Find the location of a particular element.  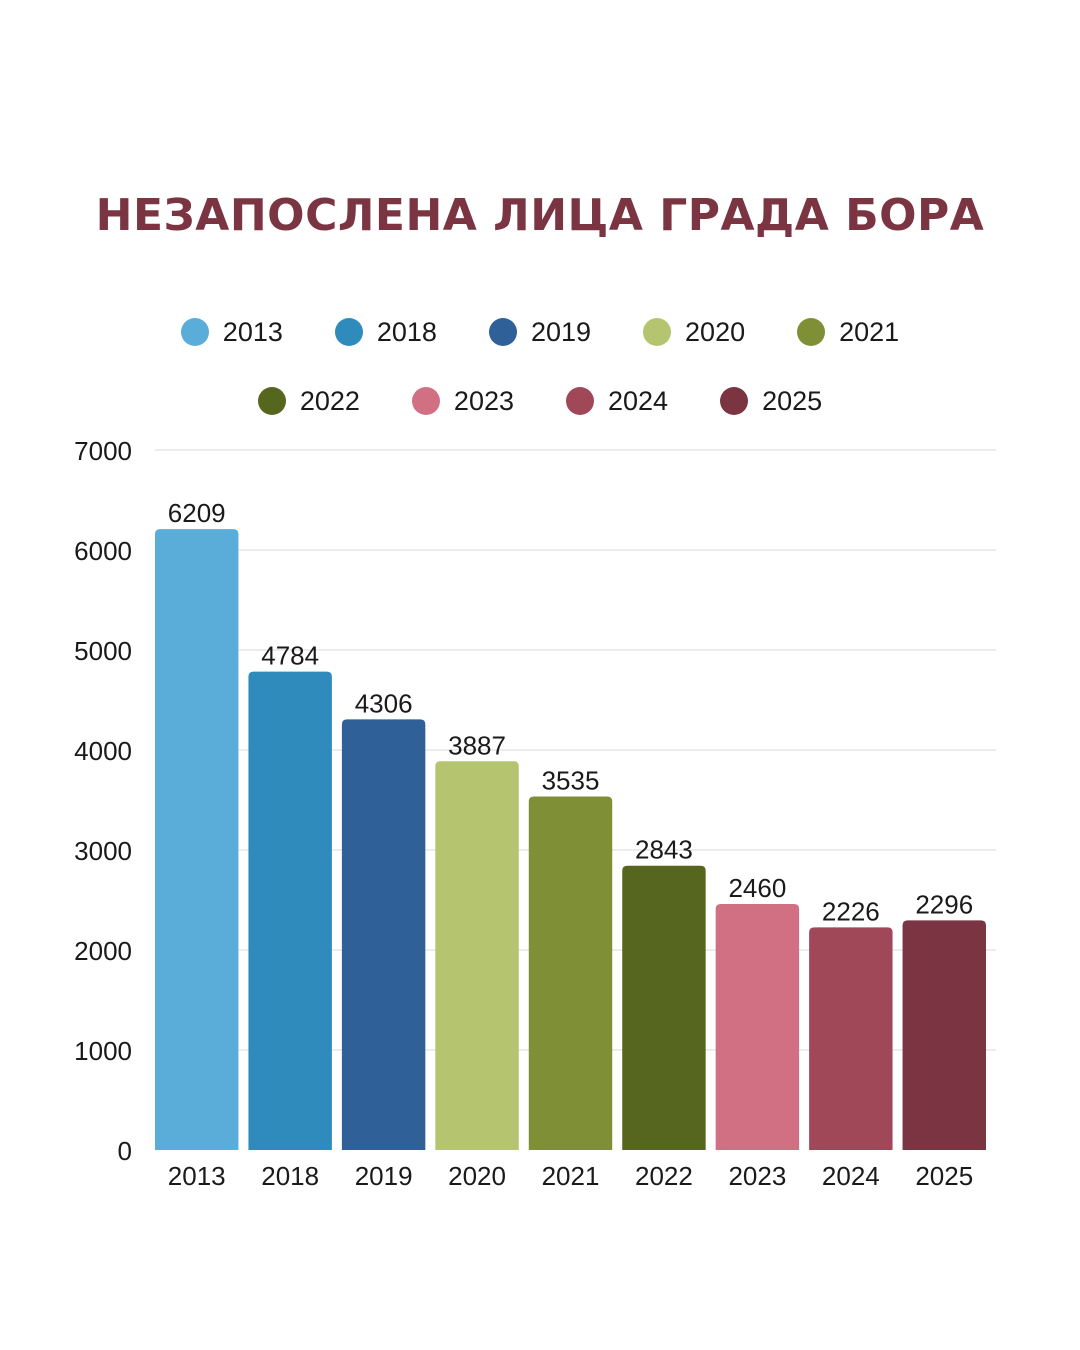

legend-swatch-2021 is located at coordinates (811, 332).